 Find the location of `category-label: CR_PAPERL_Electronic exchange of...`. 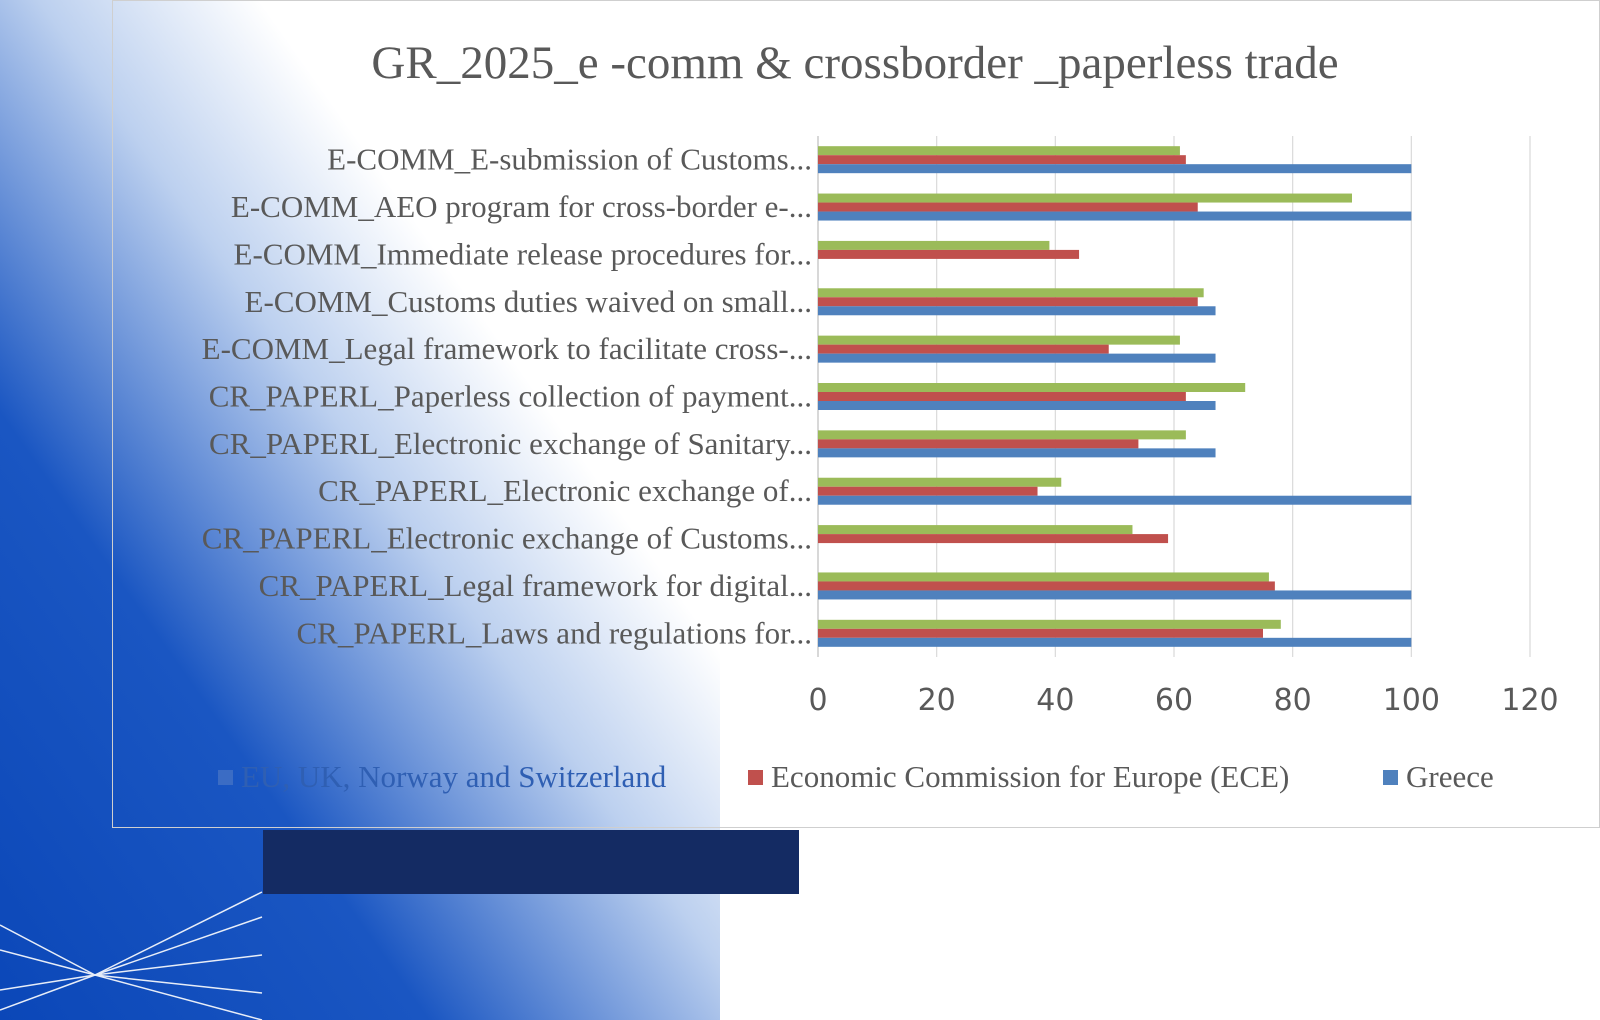

category-label: CR_PAPERL_Electronic exchange of... is located at coordinates (565, 490).